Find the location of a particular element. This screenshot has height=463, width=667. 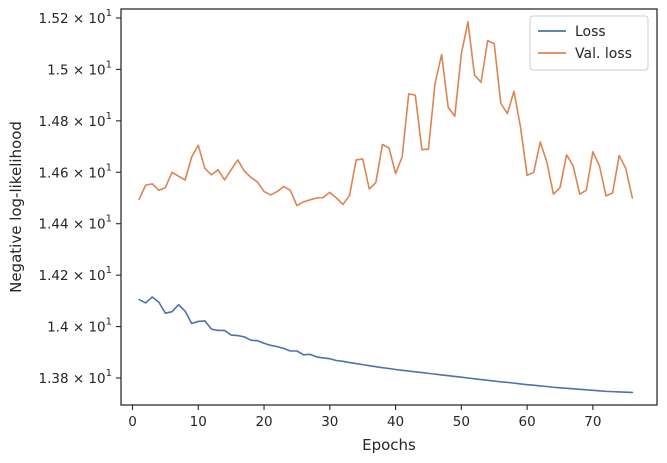

legend-label: Loss is located at coordinates (590, 32).